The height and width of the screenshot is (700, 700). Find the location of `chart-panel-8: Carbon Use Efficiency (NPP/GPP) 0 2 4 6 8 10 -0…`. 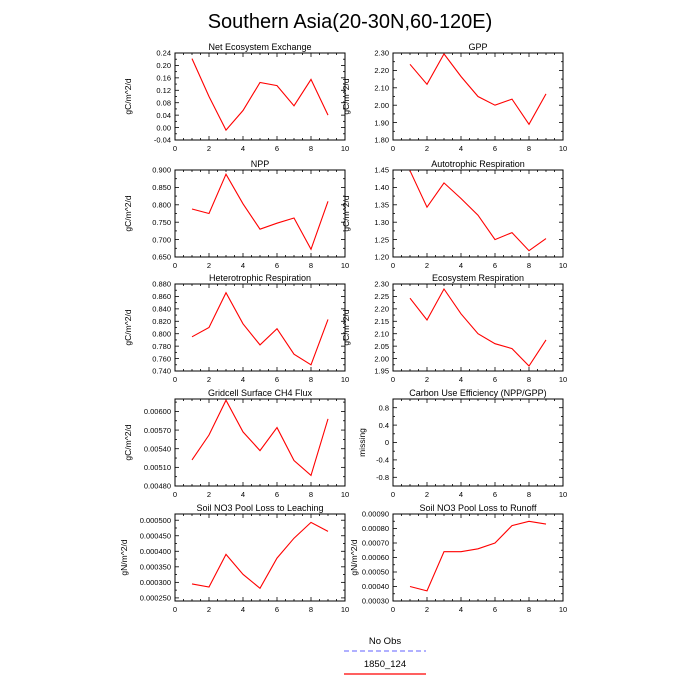

chart-panel-8: Carbon Use Efficiency (NPP/GPP) 0 2 4 6 8 10 -0… is located at coordinates (462, 443).